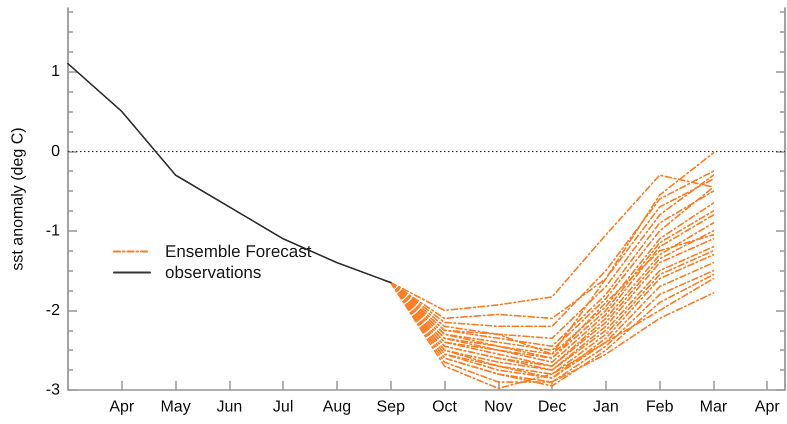  I want to click on y-tick-label: -3, so click(53, 390).